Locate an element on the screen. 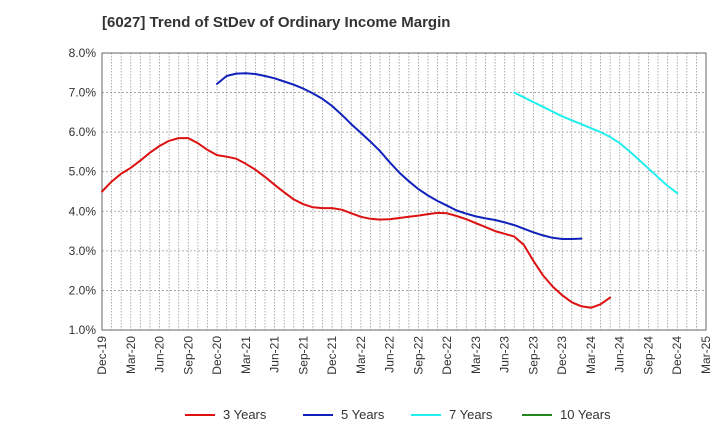  x-tick-label: Mar-24 is located at coordinates (591, 355).